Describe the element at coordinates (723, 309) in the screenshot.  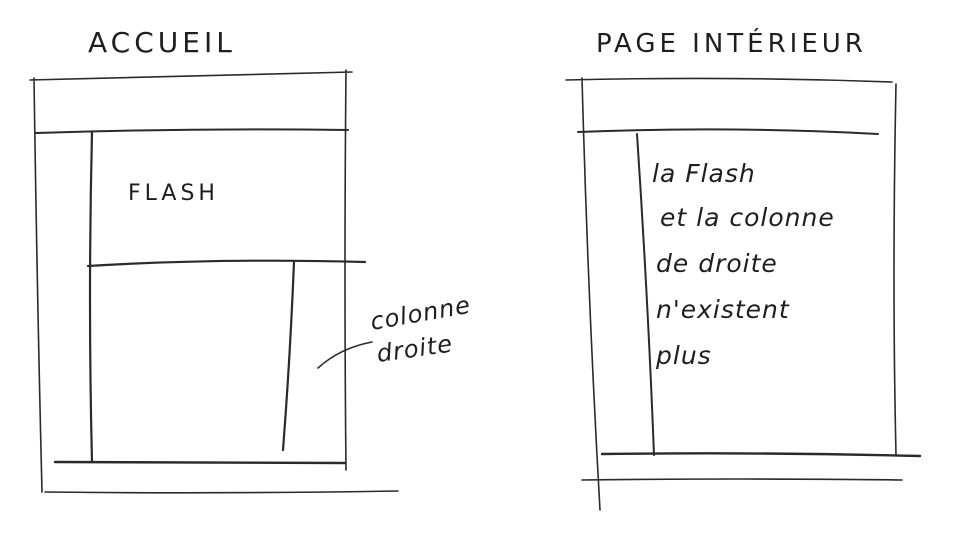
I see `note-line-4: n'existent` at that location.